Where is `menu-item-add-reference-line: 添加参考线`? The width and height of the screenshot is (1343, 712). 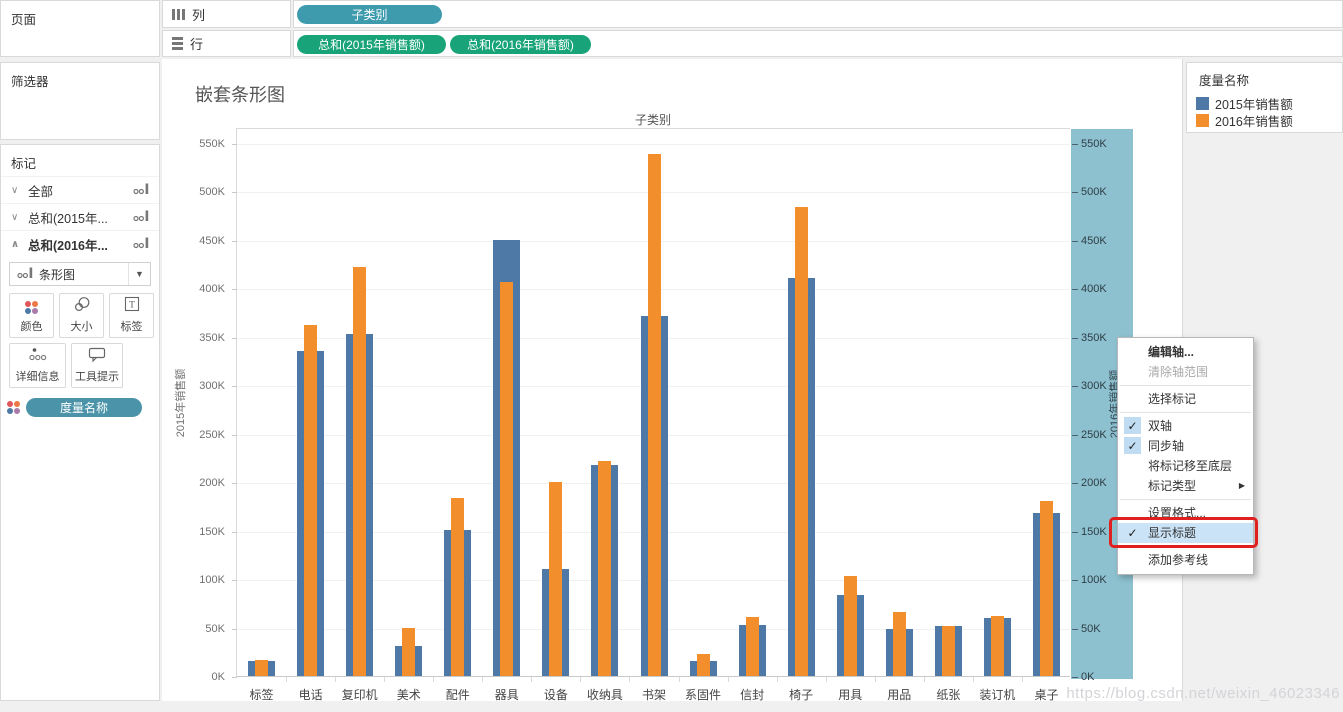 menu-item-add-reference-line: 添加参考线 is located at coordinates (1178, 560).